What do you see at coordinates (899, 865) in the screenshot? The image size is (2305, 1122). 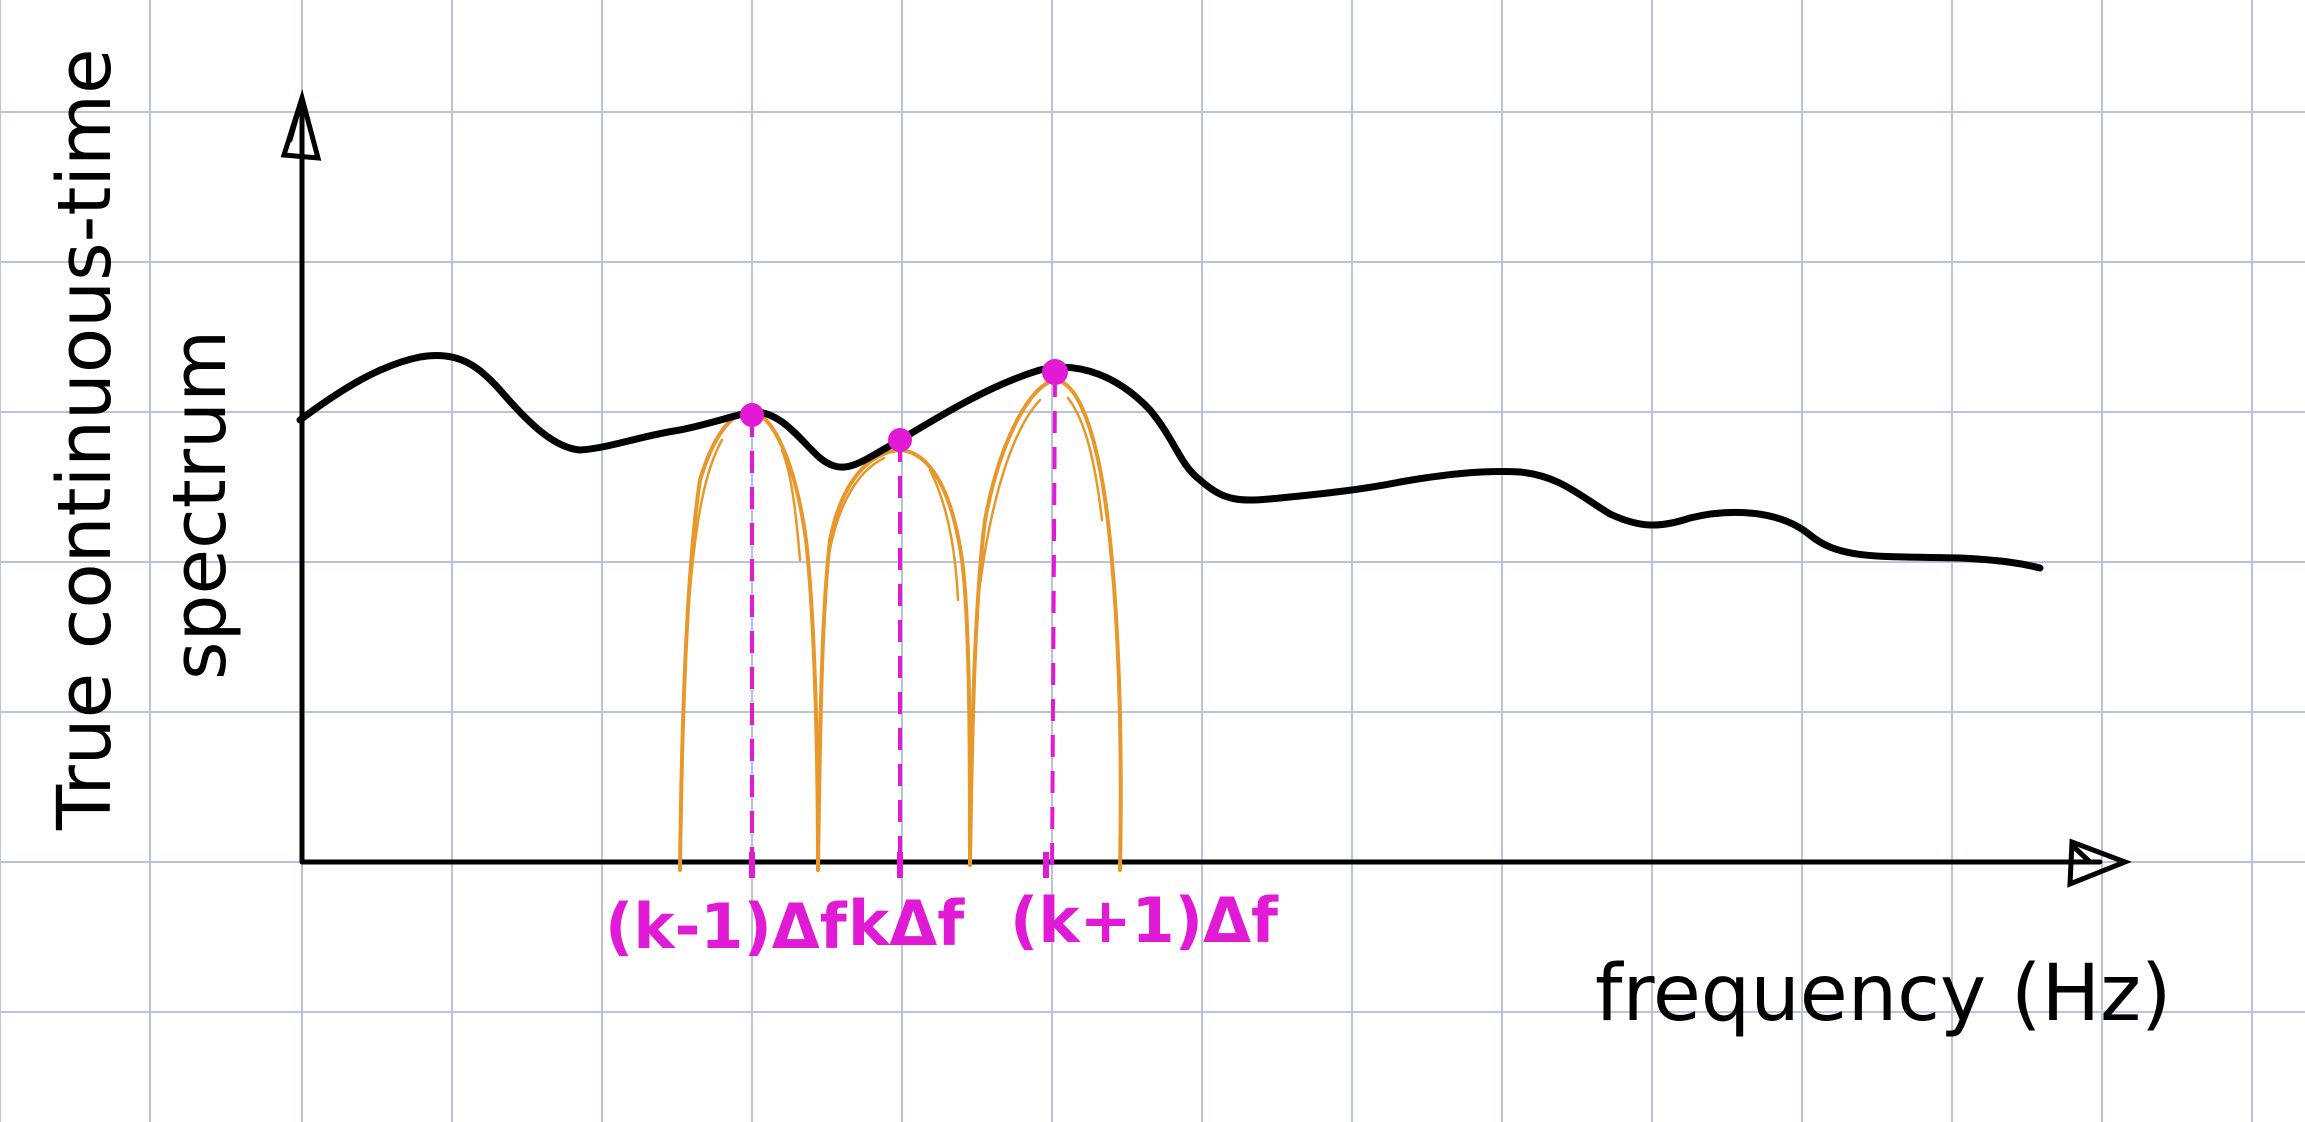 I see `bin-ticks` at bounding box center [899, 865].